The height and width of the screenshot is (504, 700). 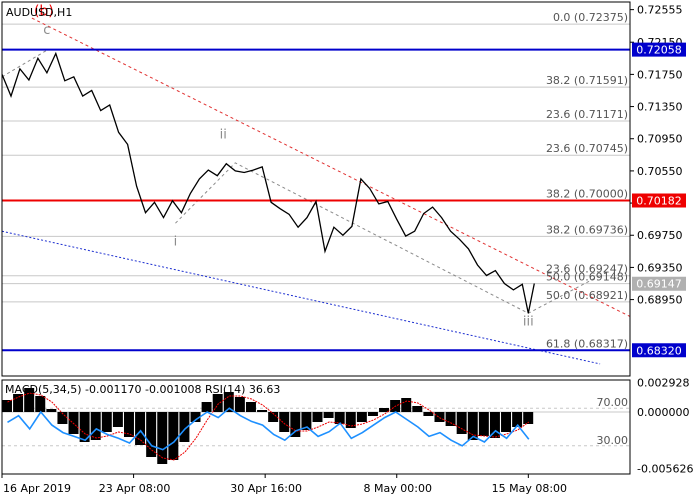 I want to click on x-tick-label: 23 Apr 08:00, so click(x=135, y=488).